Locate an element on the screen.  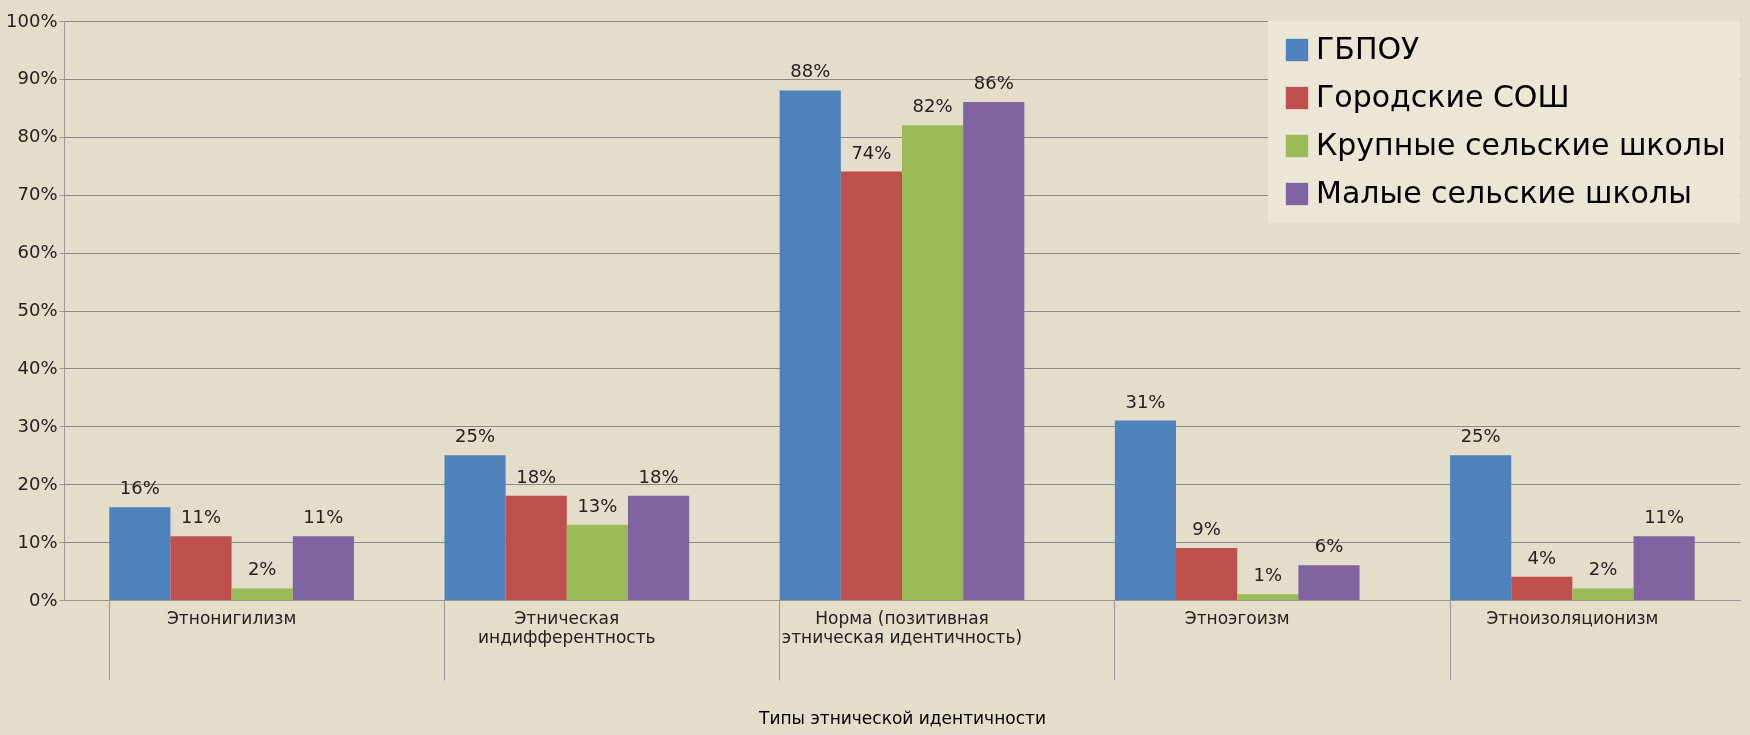
y-tick-label: 30% is located at coordinates (37, 425).